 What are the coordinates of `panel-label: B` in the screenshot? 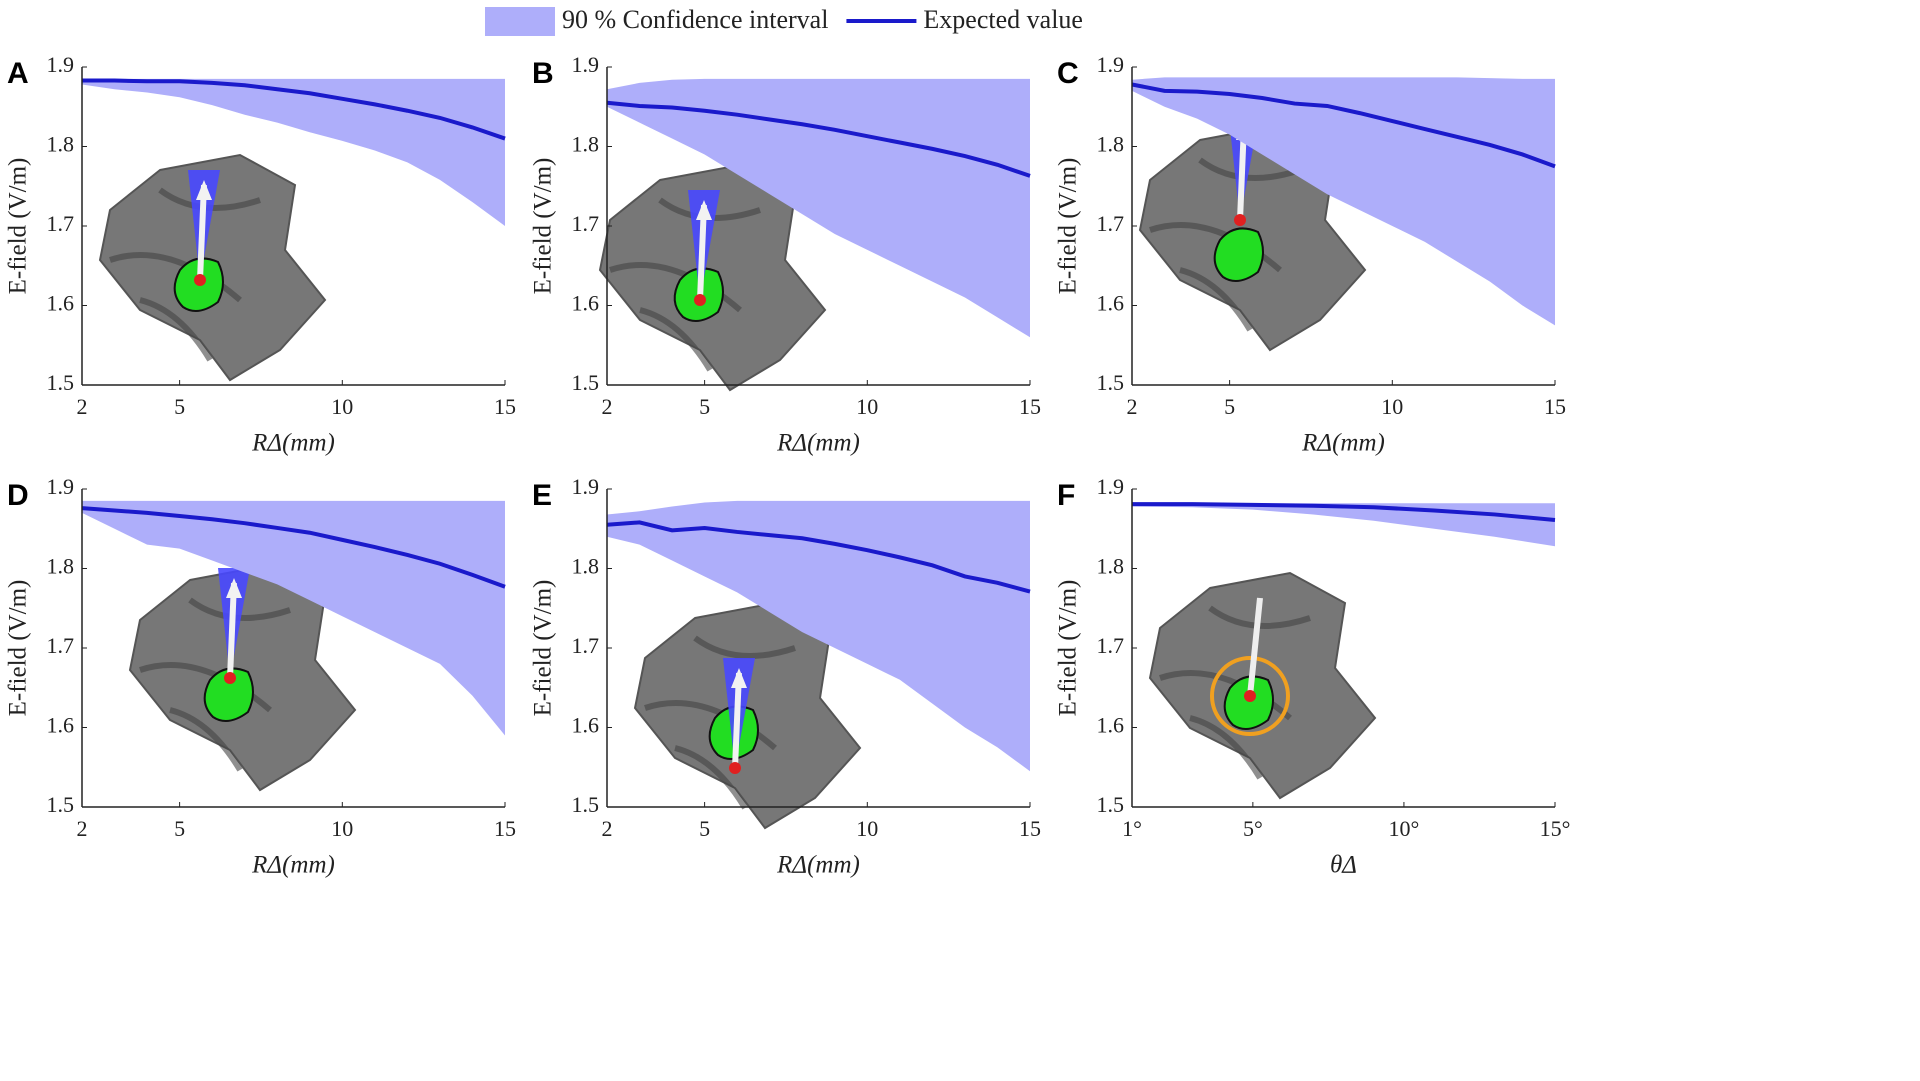 It's located at (543, 73).